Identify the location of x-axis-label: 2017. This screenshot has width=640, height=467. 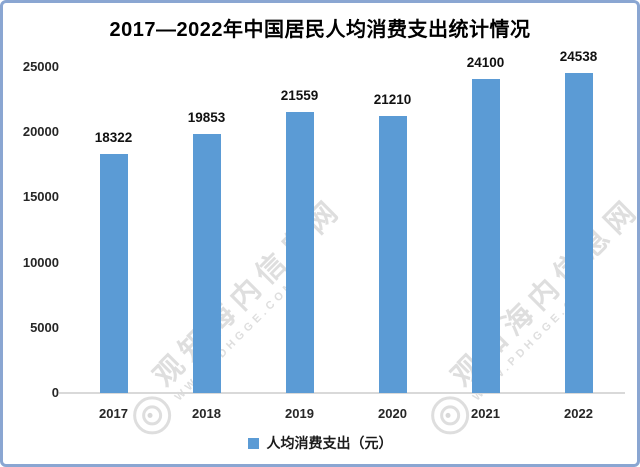
(113, 413).